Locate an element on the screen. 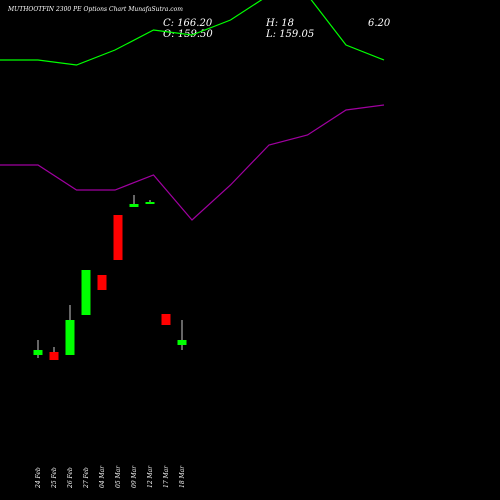  x-tick-label-7: 09 Mar is located at coordinates (134, 476).